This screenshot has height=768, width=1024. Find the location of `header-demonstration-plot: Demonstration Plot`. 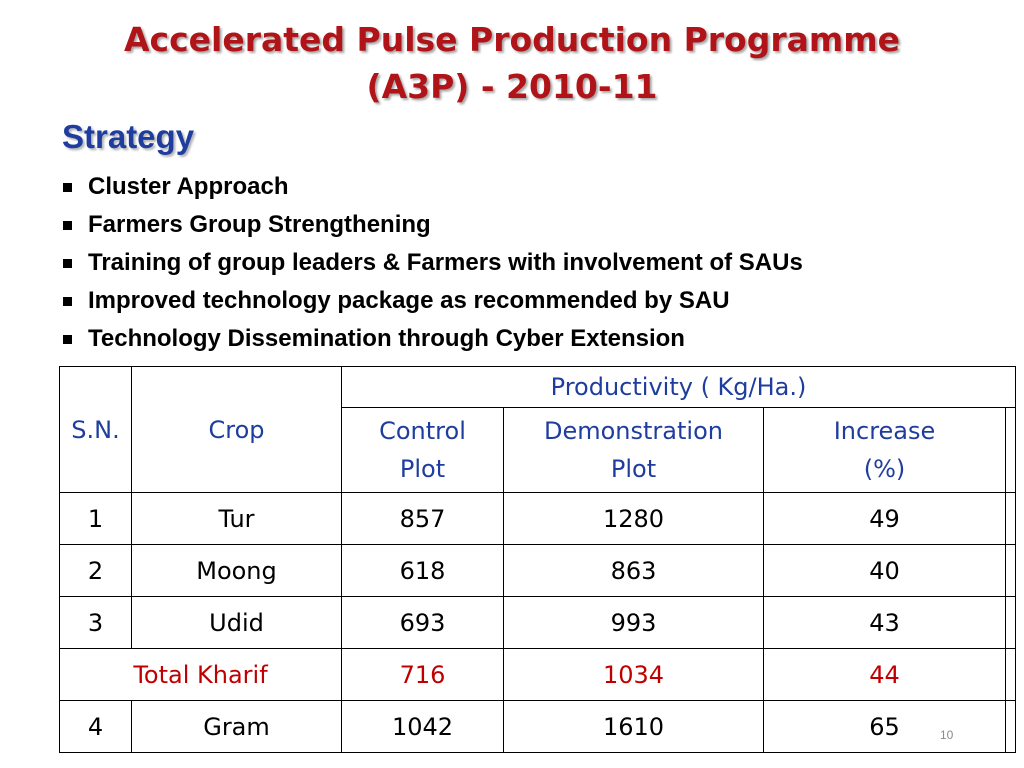

header-demonstration-plot: Demonstration Plot is located at coordinates (633, 450).